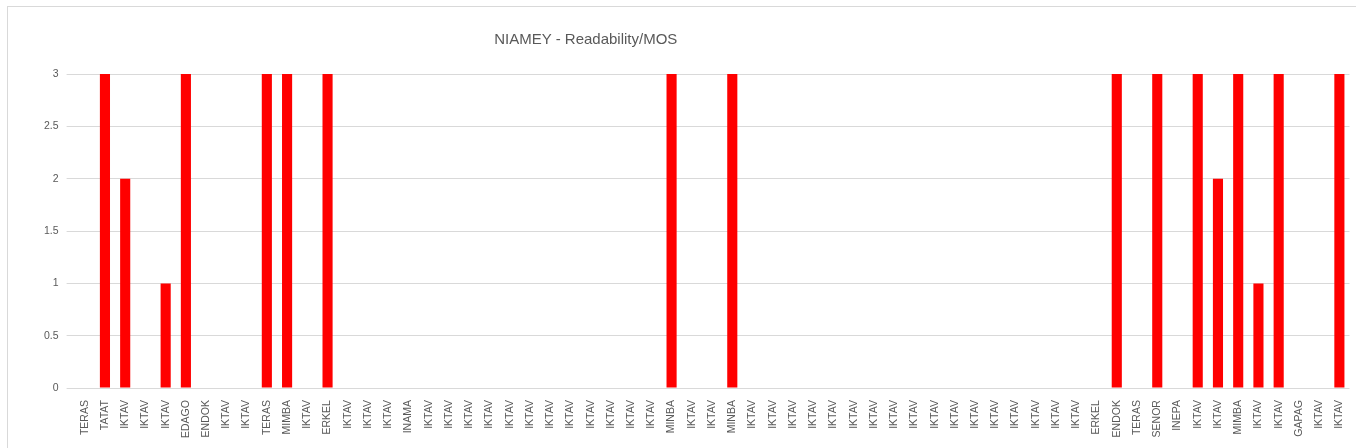 The height and width of the screenshot is (448, 1356). What do you see at coordinates (51, 125) in the screenshot?
I see `y-tick-label: 2.5` at bounding box center [51, 125].